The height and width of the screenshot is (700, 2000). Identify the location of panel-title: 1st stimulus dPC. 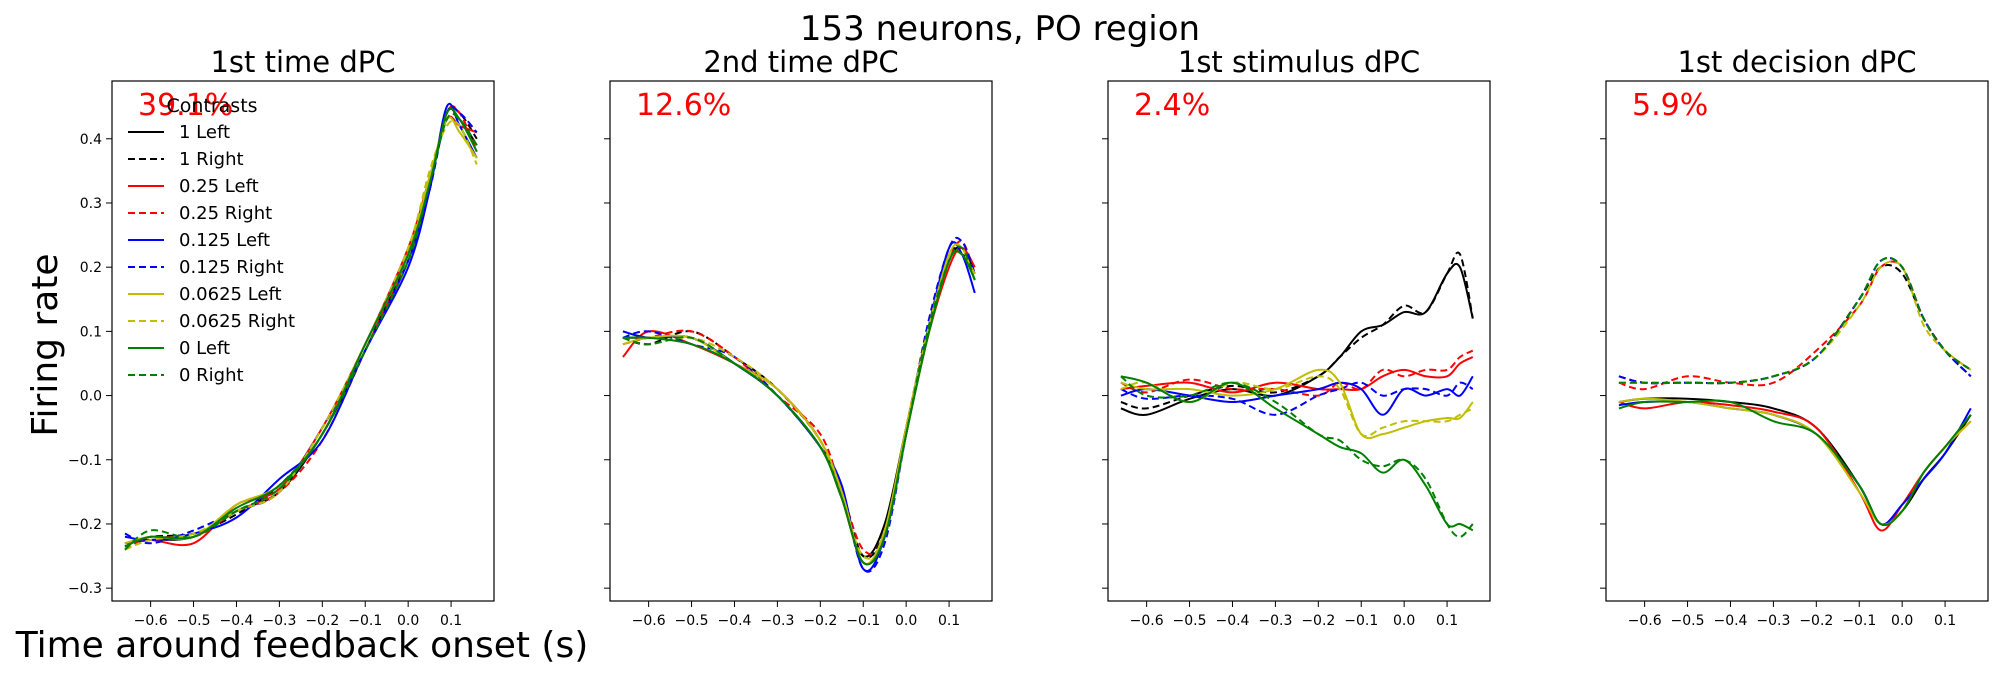
(1299, 62).